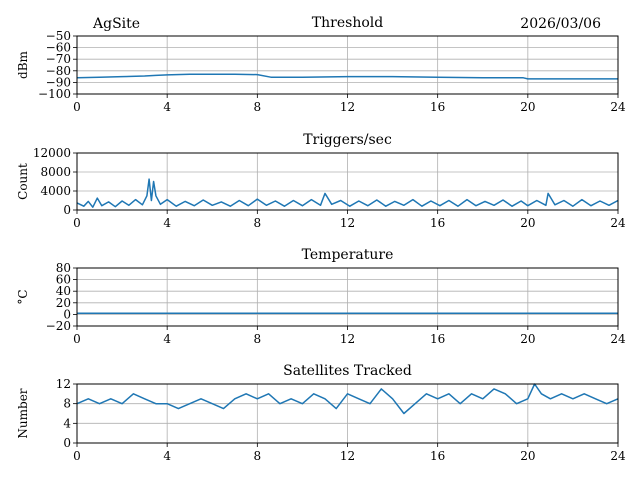  What do you see at coordinates (347, 371) in the screenshot?
I see `chart-title: Satellites Tracked` at bounding box center [347, 371].